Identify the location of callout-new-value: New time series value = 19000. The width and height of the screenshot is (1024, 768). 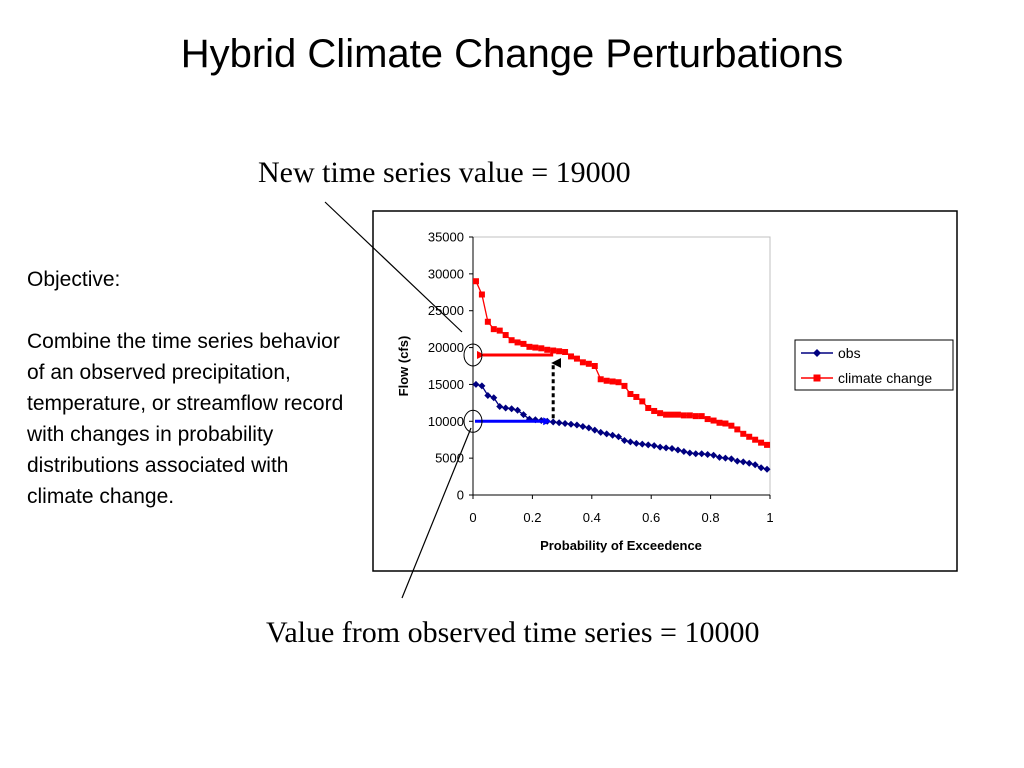
(444, 172).